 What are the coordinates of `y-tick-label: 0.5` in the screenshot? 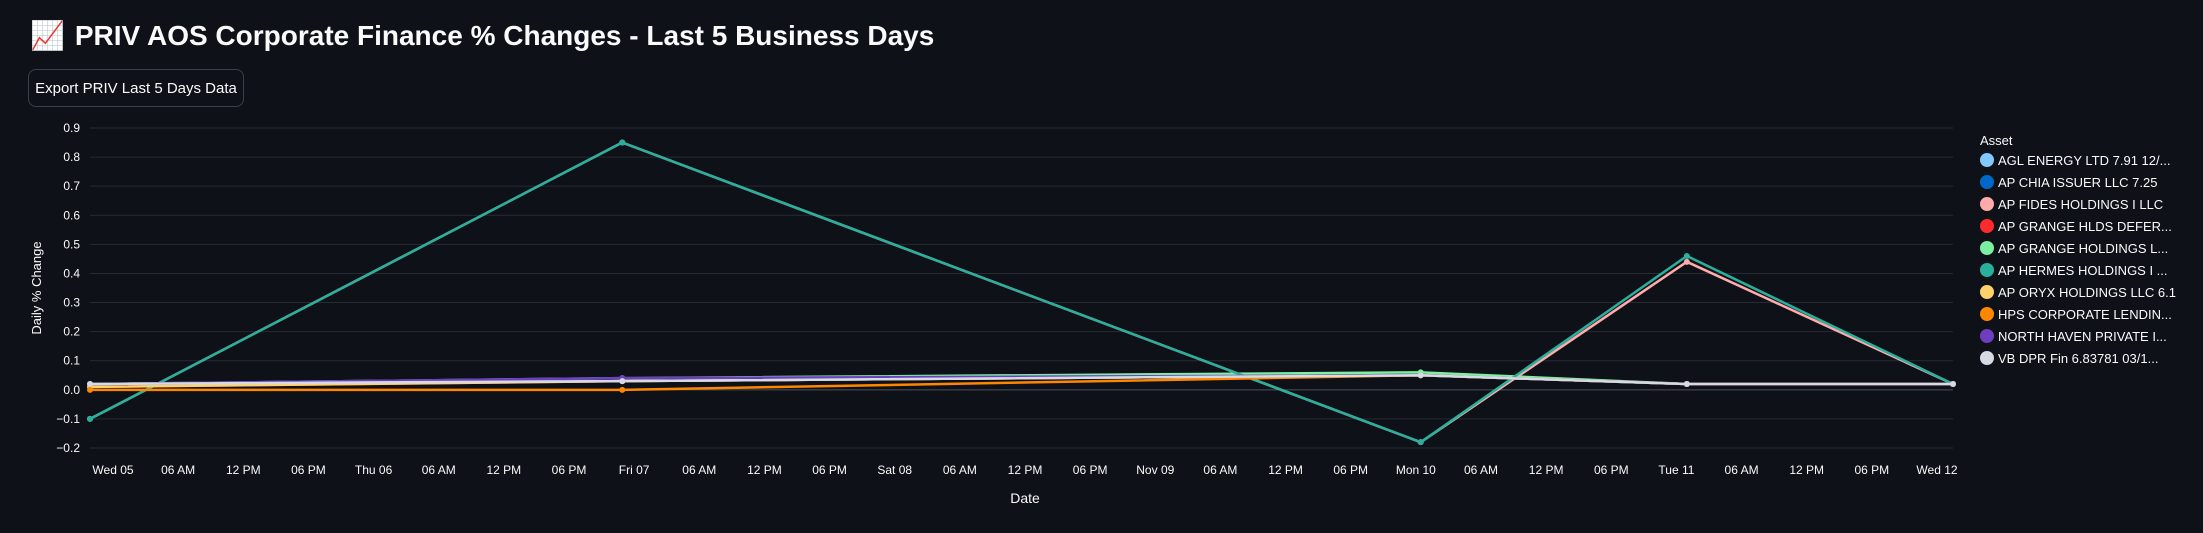 It's located at (71, 244).